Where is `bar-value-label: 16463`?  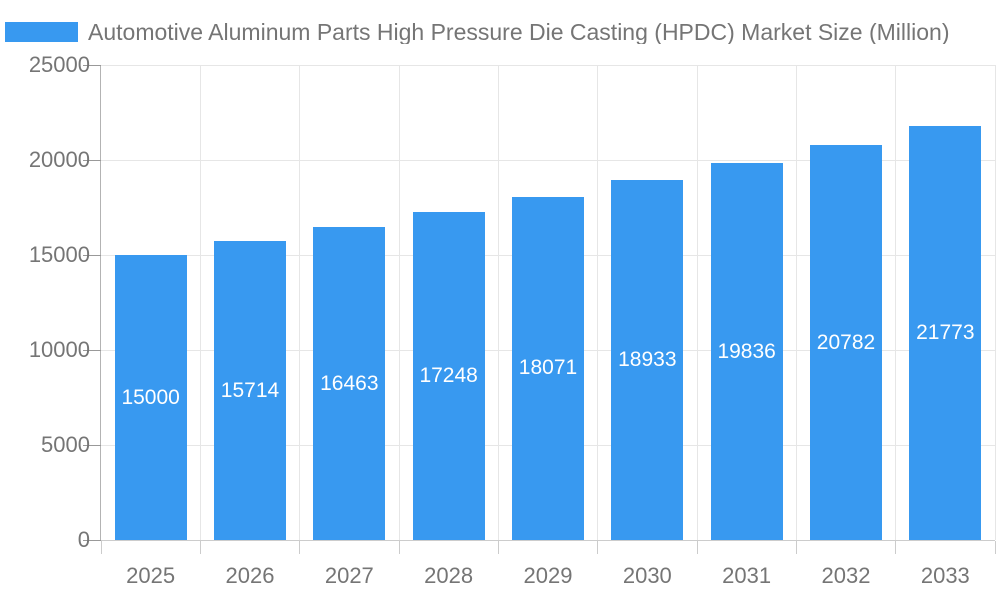 bar-value-label: 16463 is located at coordinates (349, 383).